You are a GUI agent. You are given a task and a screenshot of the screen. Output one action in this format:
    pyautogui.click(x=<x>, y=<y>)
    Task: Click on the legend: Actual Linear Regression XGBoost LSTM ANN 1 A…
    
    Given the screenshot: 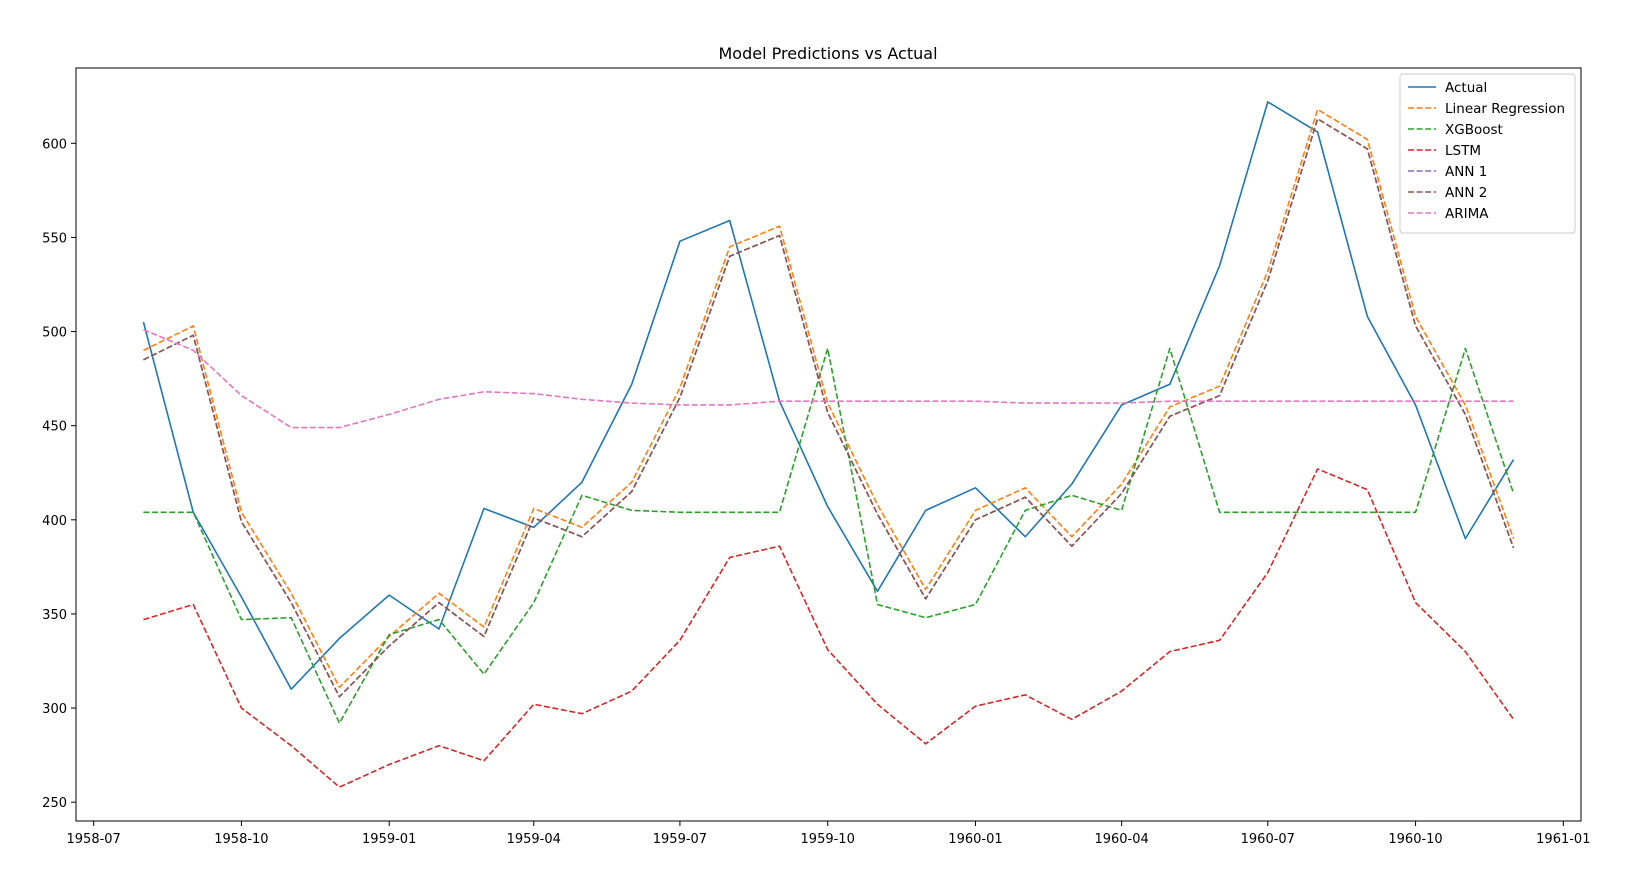 What is the action you would take?
    pyautogui.click(x=1487, y=153)
    